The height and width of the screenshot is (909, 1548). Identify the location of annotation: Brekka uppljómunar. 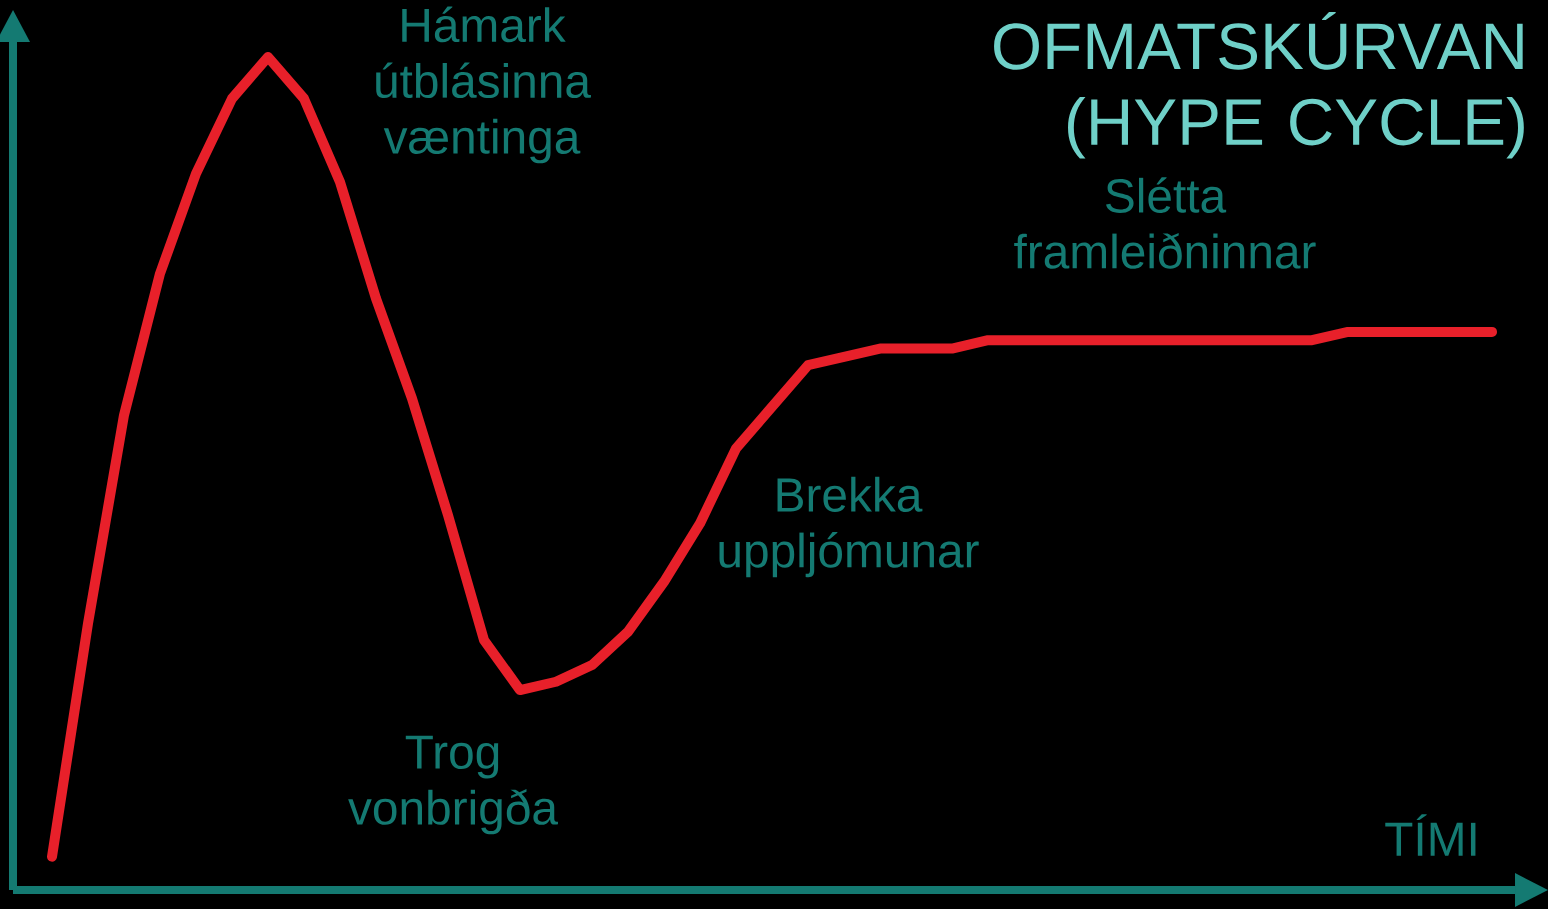
(849, 527).